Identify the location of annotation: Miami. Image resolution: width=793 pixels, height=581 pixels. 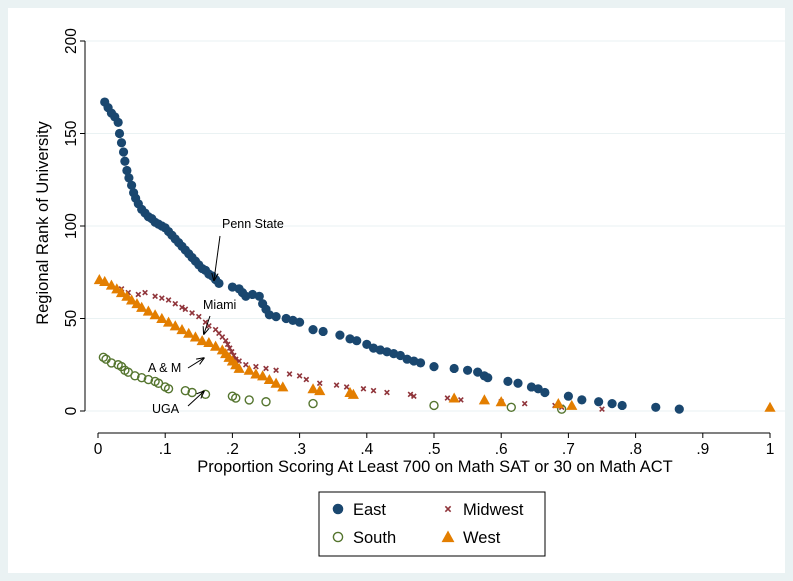
(219, 316).